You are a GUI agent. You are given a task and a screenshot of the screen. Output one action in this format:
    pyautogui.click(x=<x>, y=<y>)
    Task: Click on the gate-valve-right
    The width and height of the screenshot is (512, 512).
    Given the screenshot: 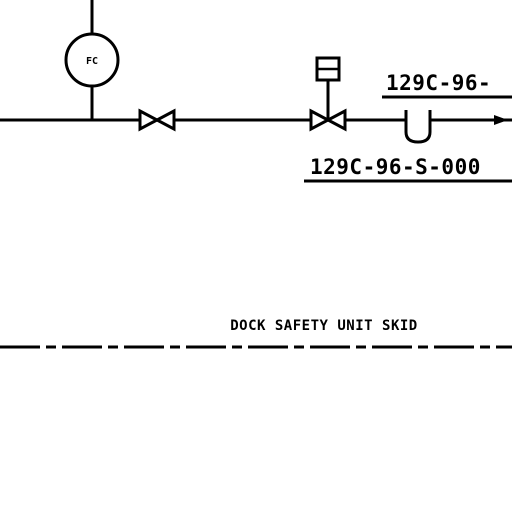 What is the action you would take?
    pyautogui.click(x=164, y=120)
    